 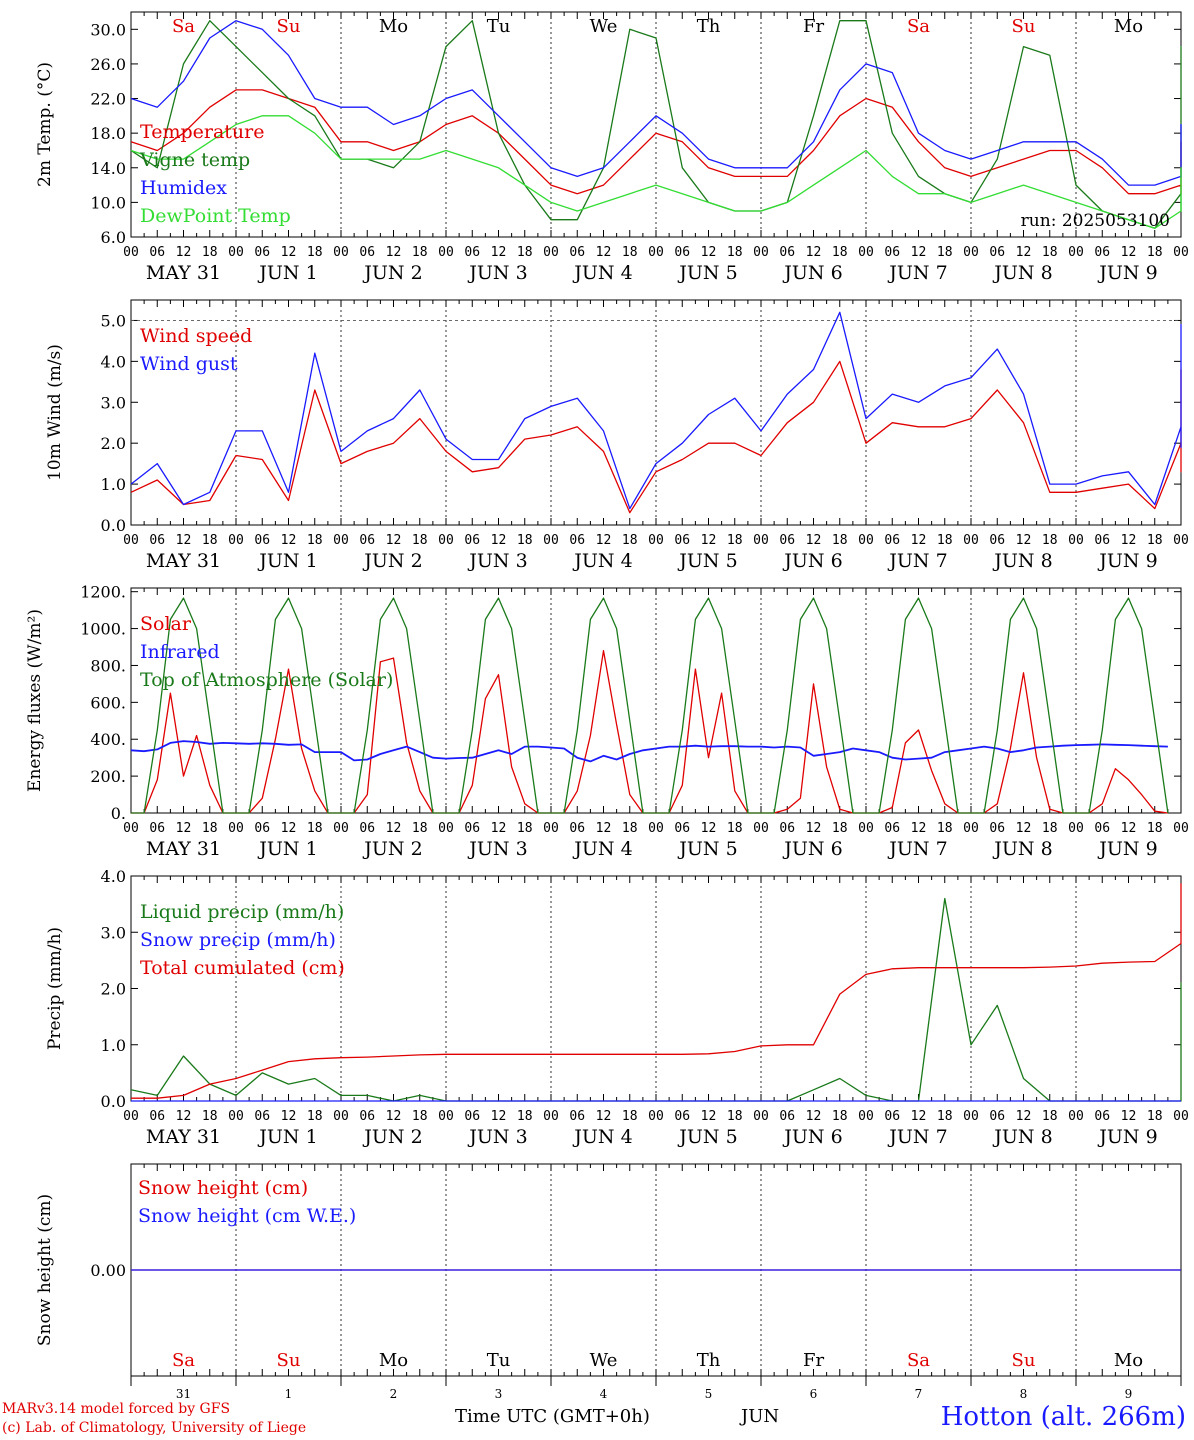 What do you see at coordinates (917, 849) in the screenshot?
I see `date-label: JUN 7` at bounding box center [917, 849].